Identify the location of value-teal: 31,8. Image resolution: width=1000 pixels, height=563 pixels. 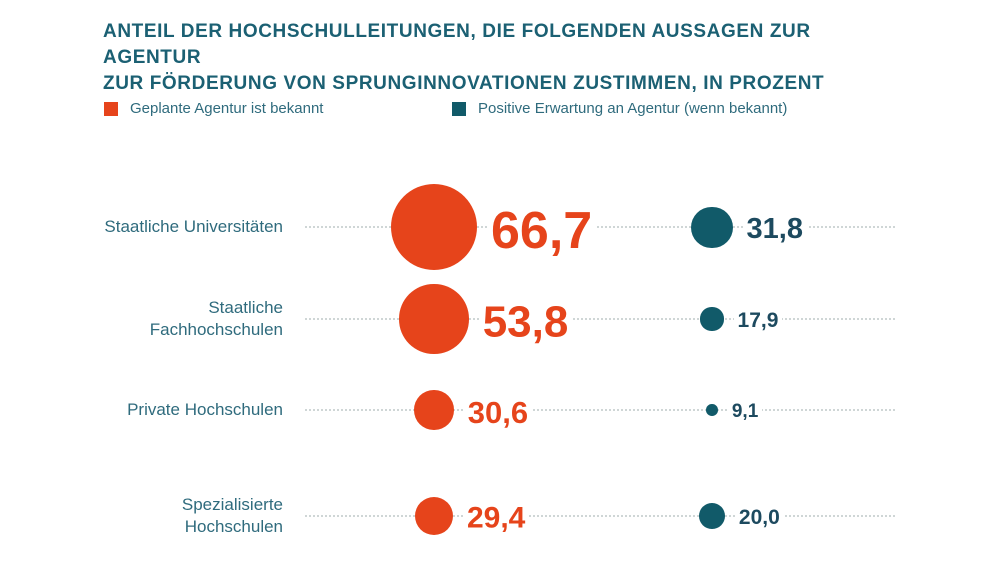
(774, 229).